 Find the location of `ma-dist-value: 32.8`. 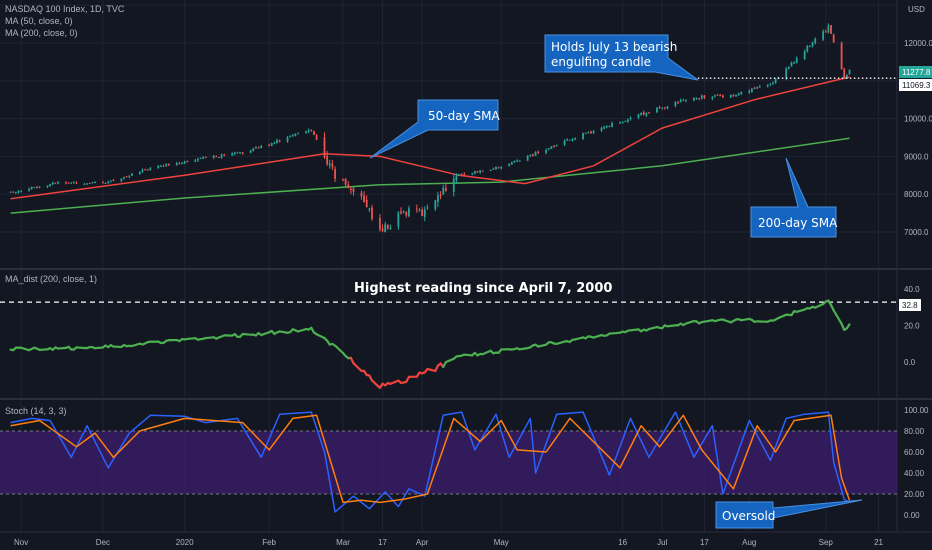

ma-dist-value: 32.8 is located at coordinates (910, 305).